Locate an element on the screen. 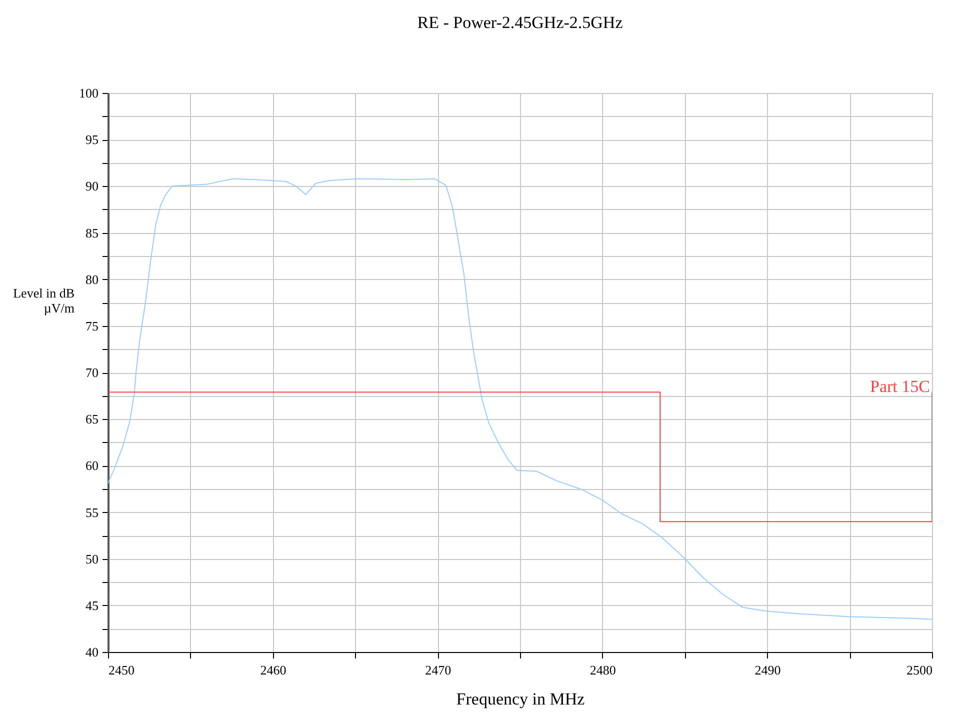  y-tick-label: 70 is located at coordinates (92, 372).